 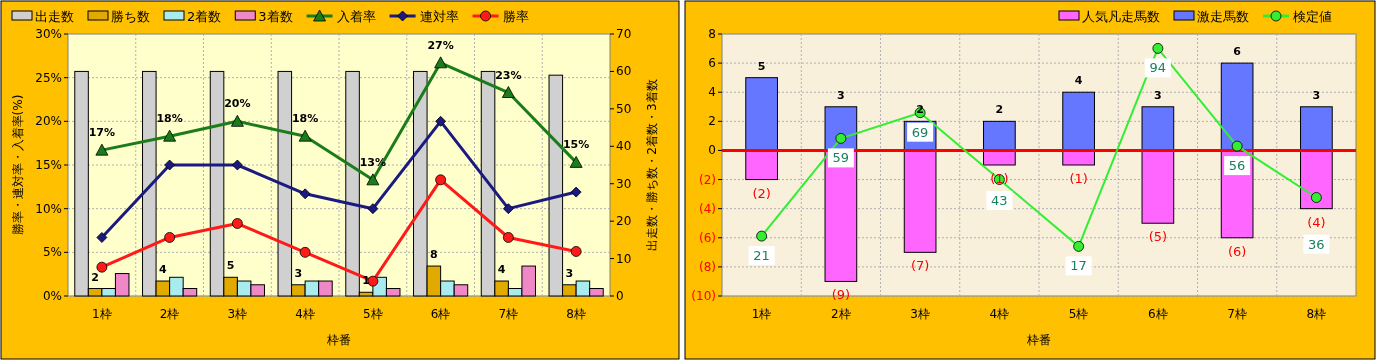 What do you see at coordinates (434, 255) in the screenshot?
I see `data-label: 8` at bounding box center [434, 255].